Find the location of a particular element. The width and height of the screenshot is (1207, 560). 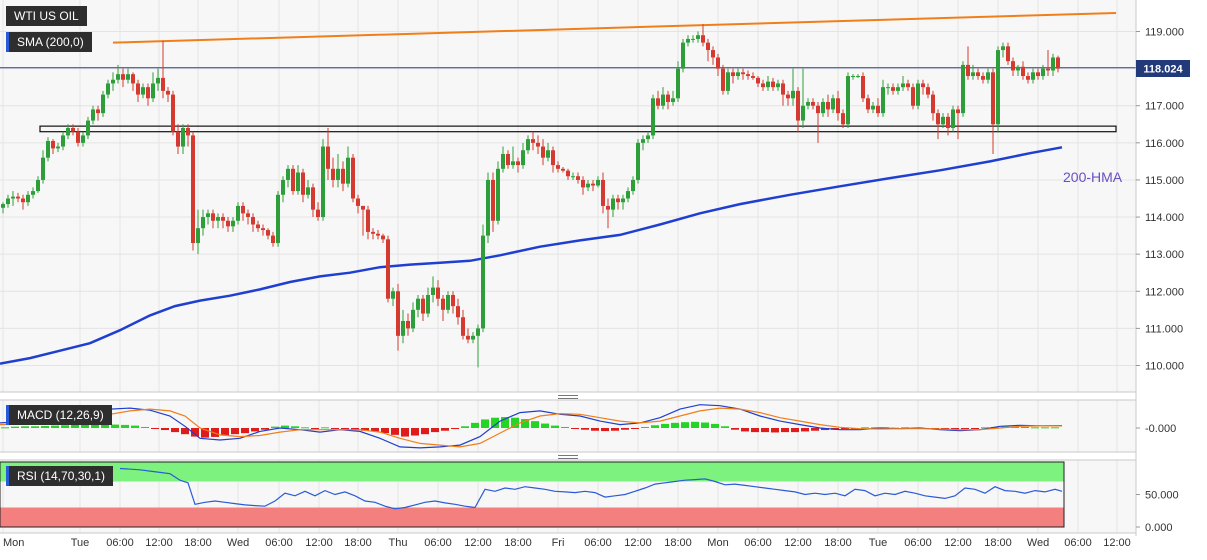

macd-indicator-label: MACD (12,26,9) is located at coordinates (59, 415).